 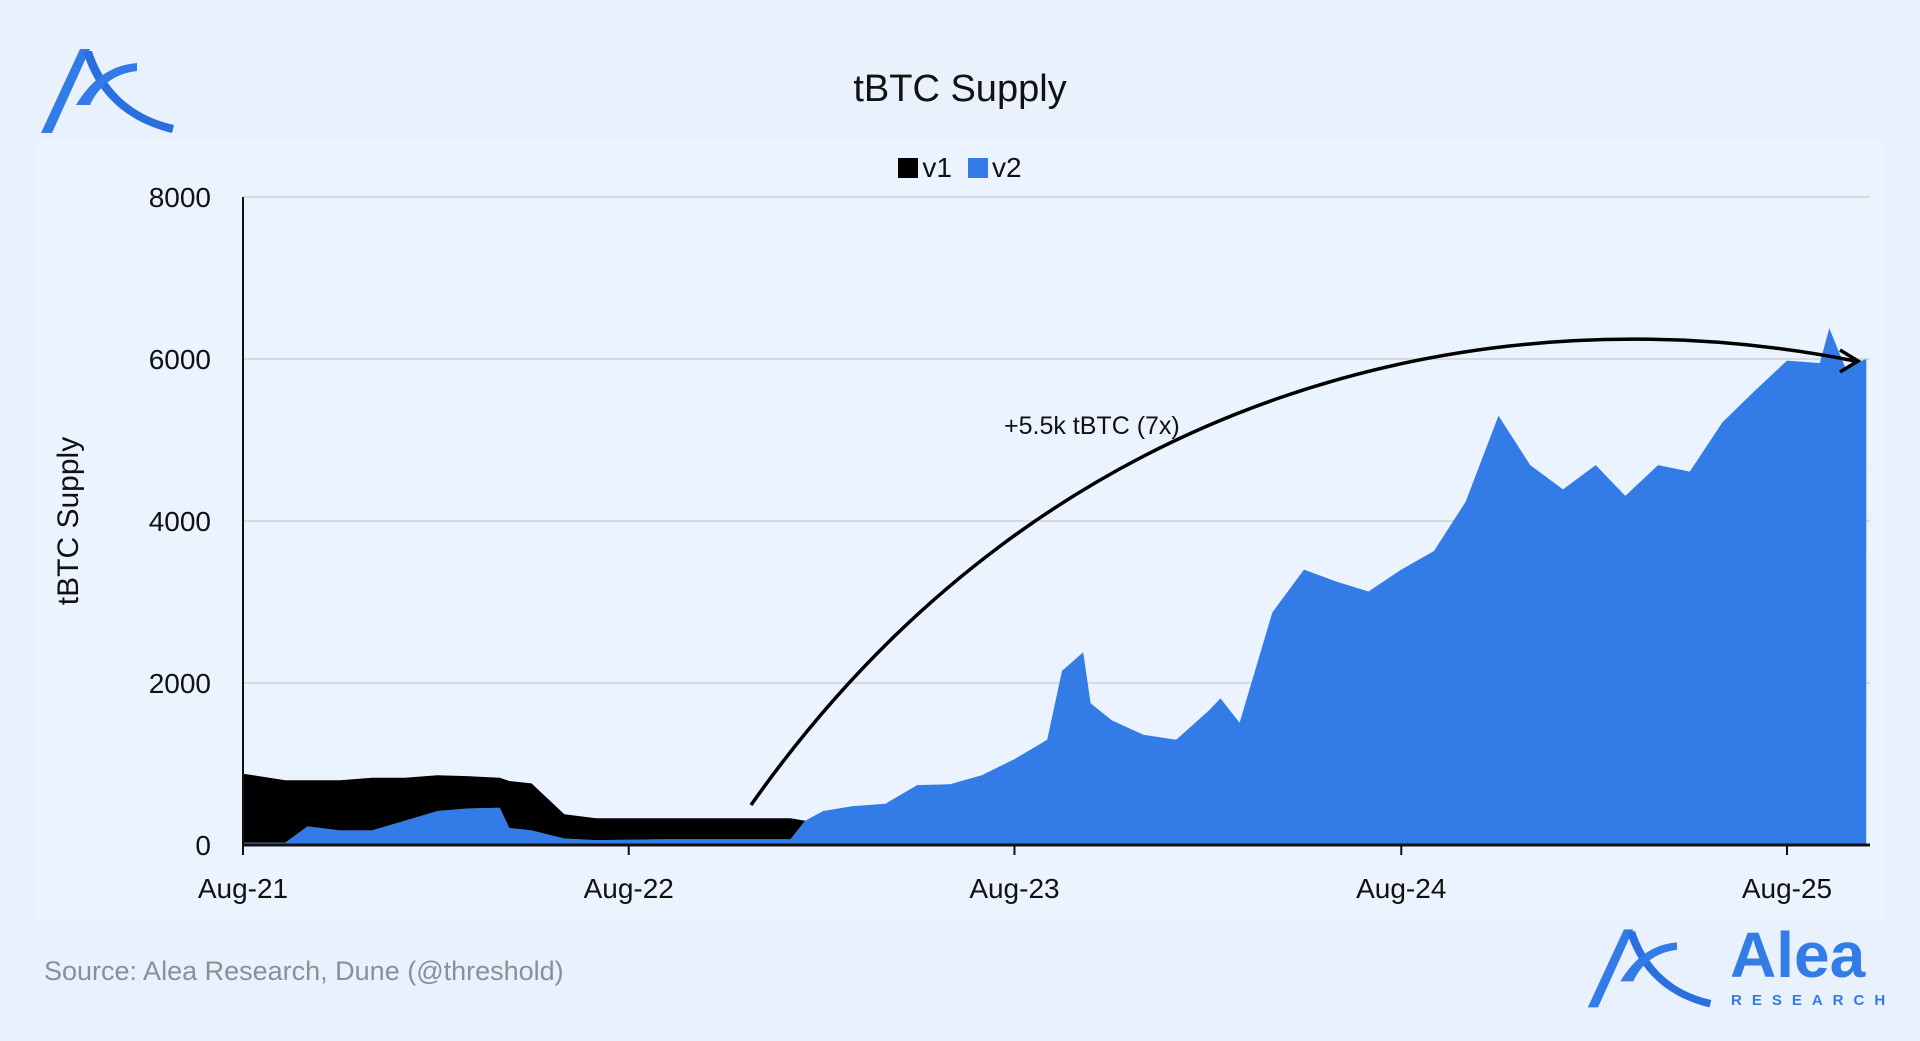 What do you see at coordinates (1092, 426) in the screenshot?
I see `annotation-label: +5.5k tBTC (7x)` at bounding box center [1092, 426].